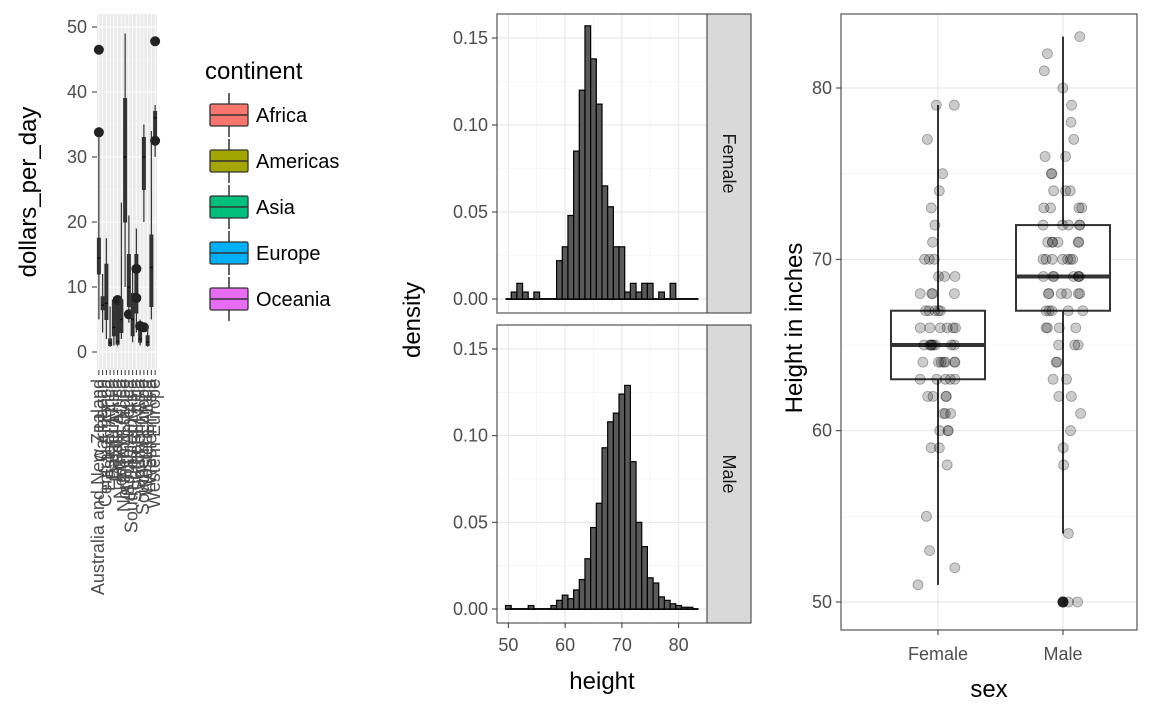 The width and height of the screenshot is (1152, 711). I want to click on y-tick-label: 20, so click(77, 222).